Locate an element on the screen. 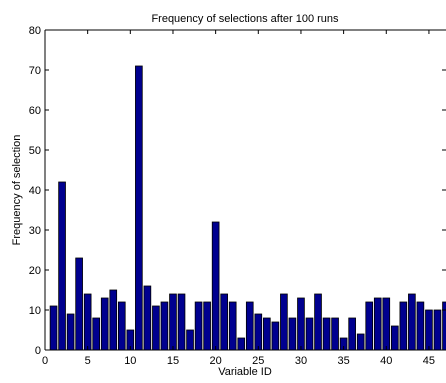  x-tick-label: 40 is located at coordinates (386, 361).